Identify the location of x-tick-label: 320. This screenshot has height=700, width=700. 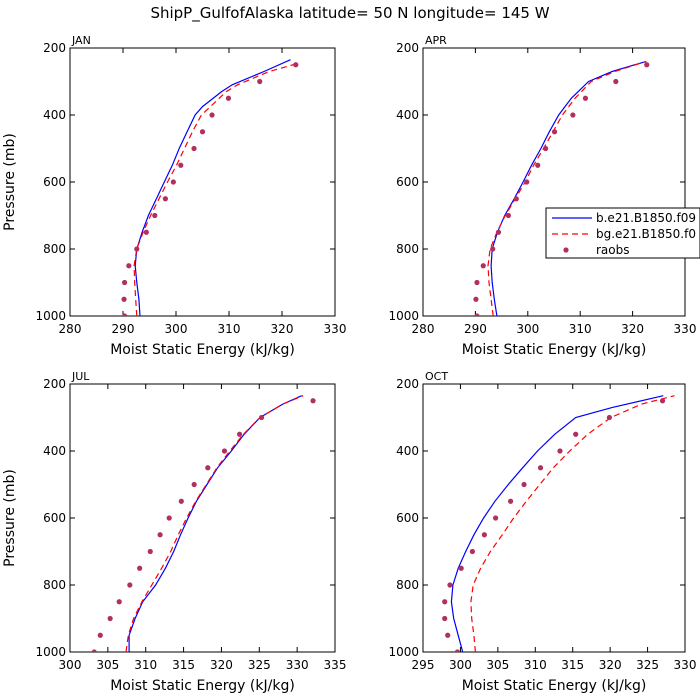
(632, 329).